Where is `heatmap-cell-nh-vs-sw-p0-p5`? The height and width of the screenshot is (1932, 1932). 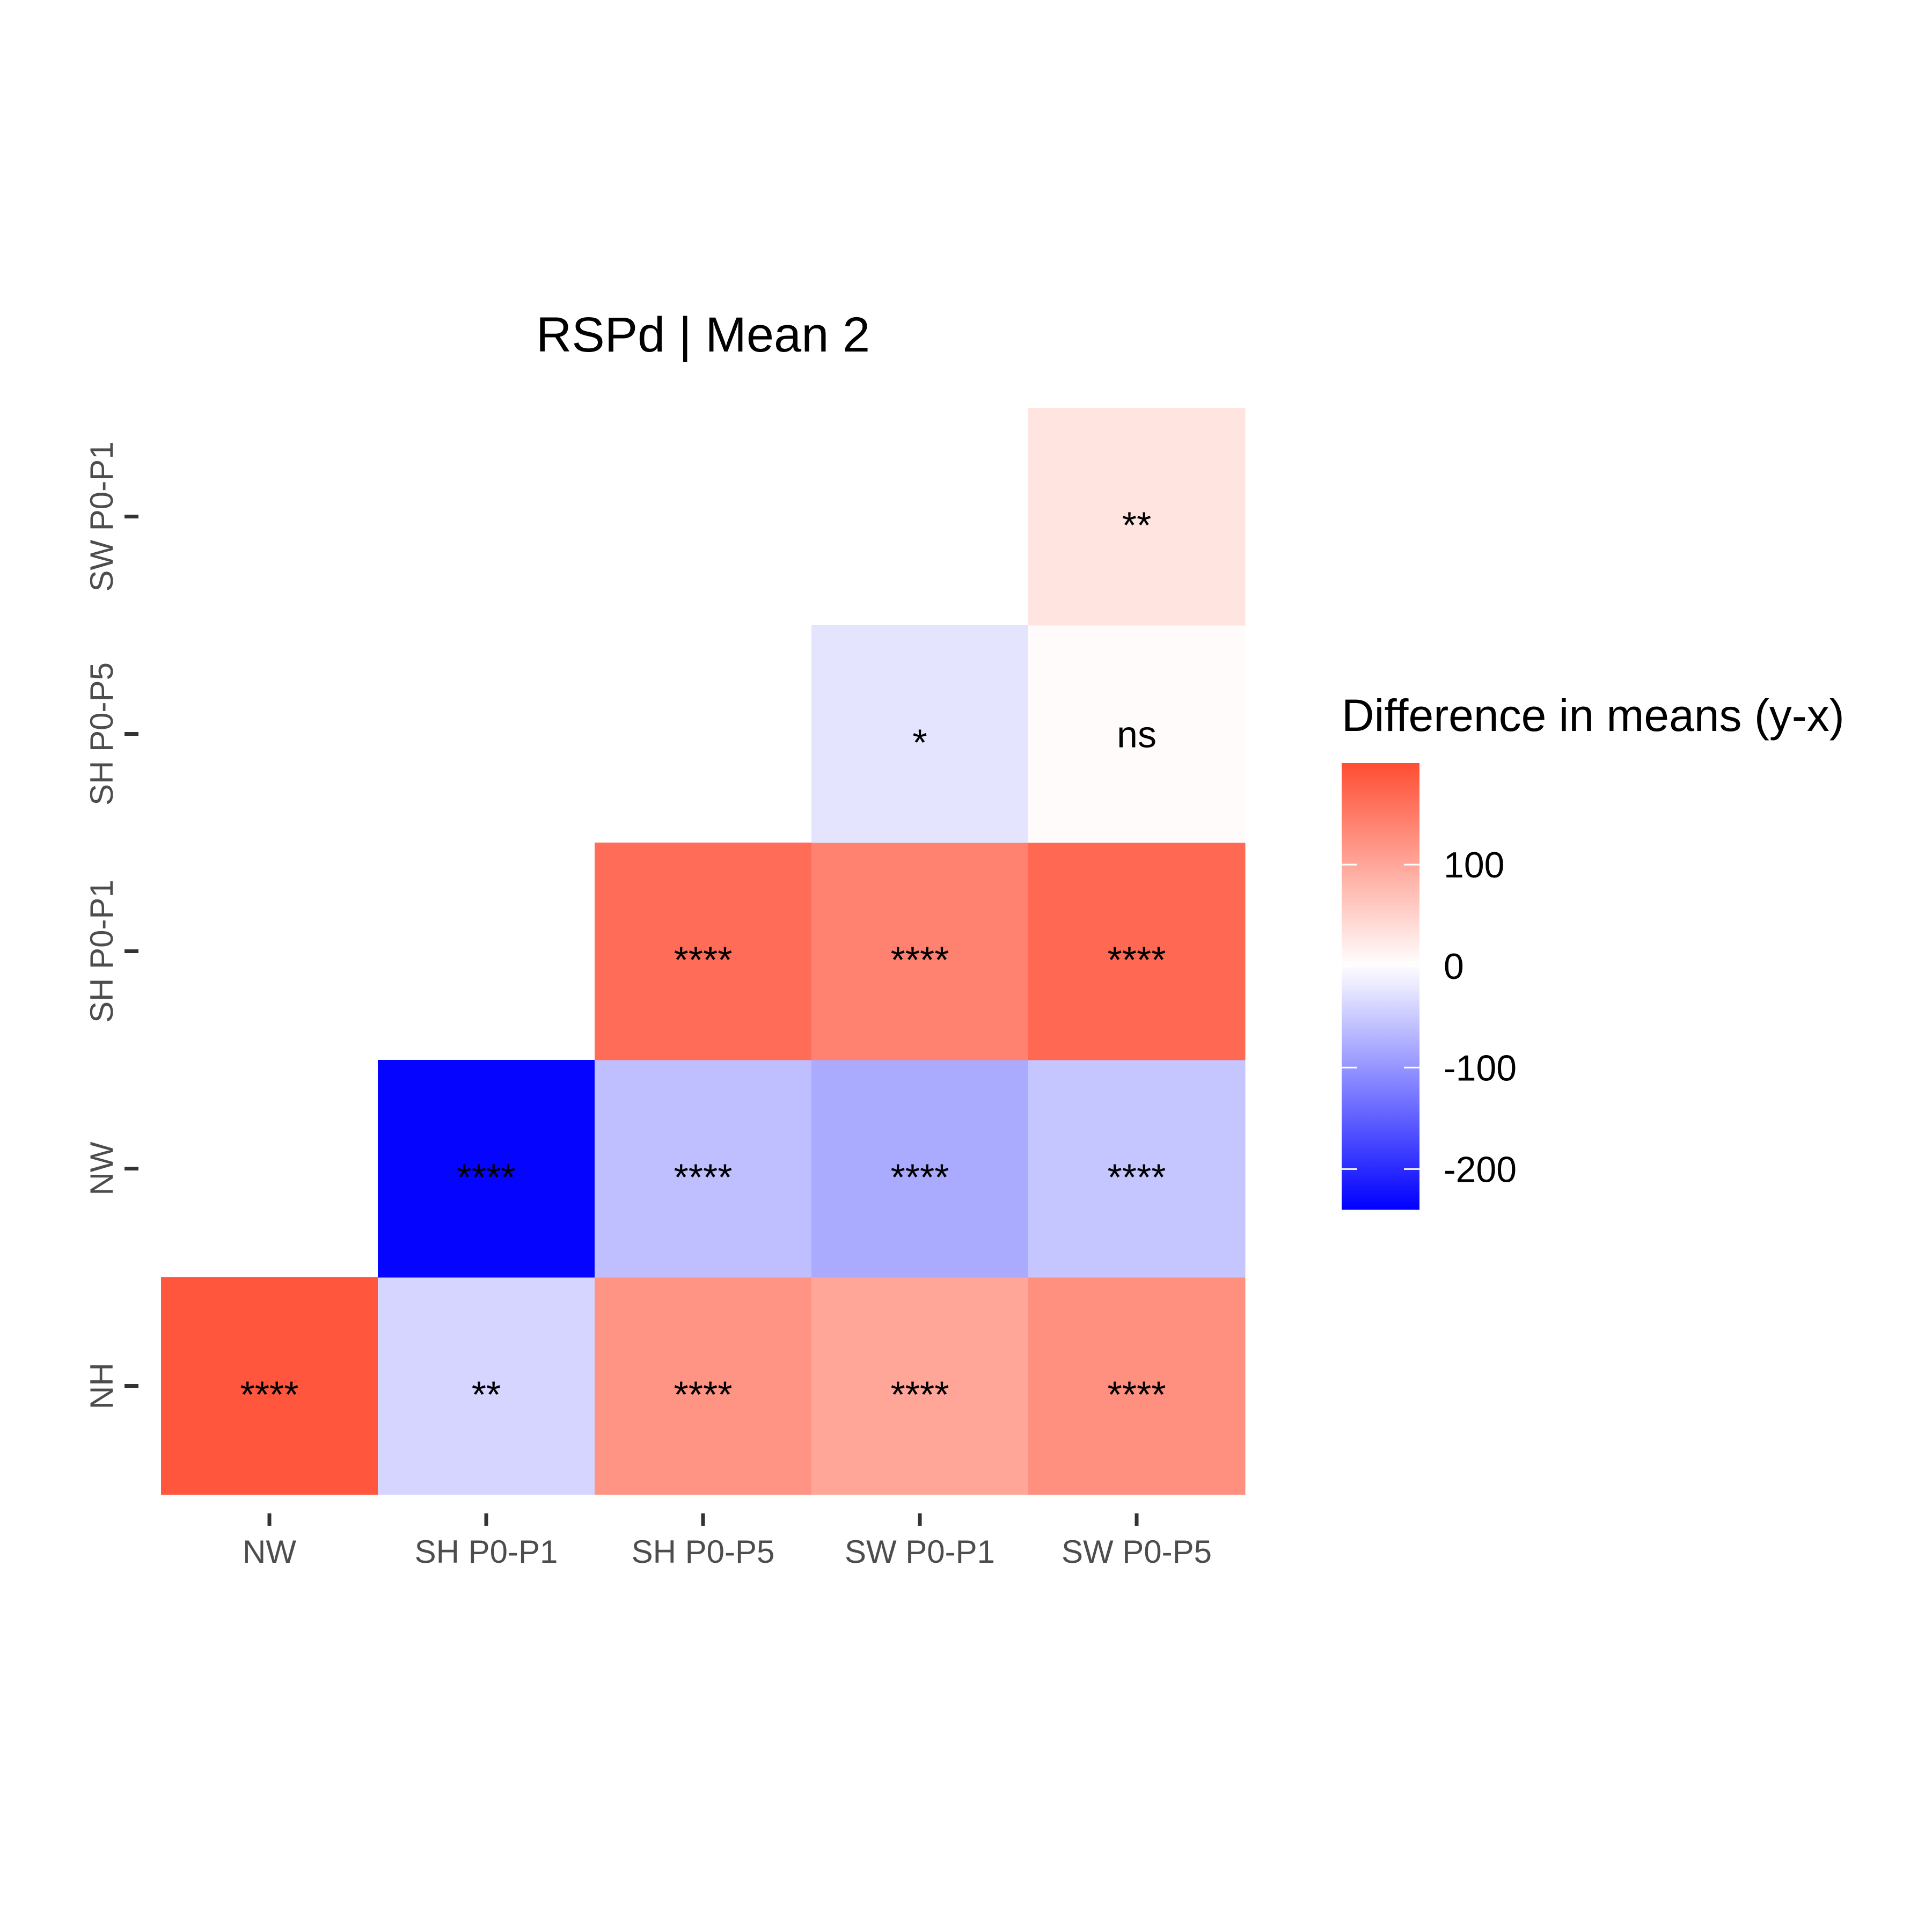 heatmap-cell-nh-vs-sw-p0-p5 is located at coordinates (1137, 1386).